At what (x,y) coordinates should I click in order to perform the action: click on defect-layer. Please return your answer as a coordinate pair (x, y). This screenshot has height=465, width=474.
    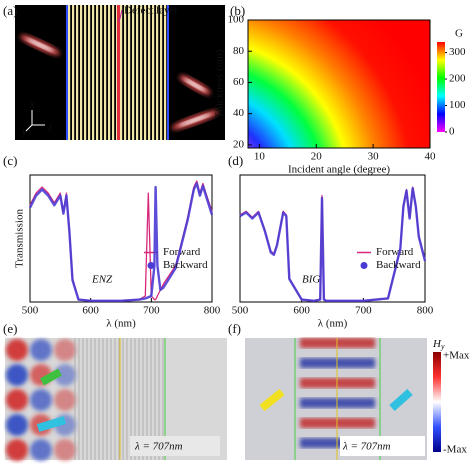
    Looking at the image, I should click on (118, 72).